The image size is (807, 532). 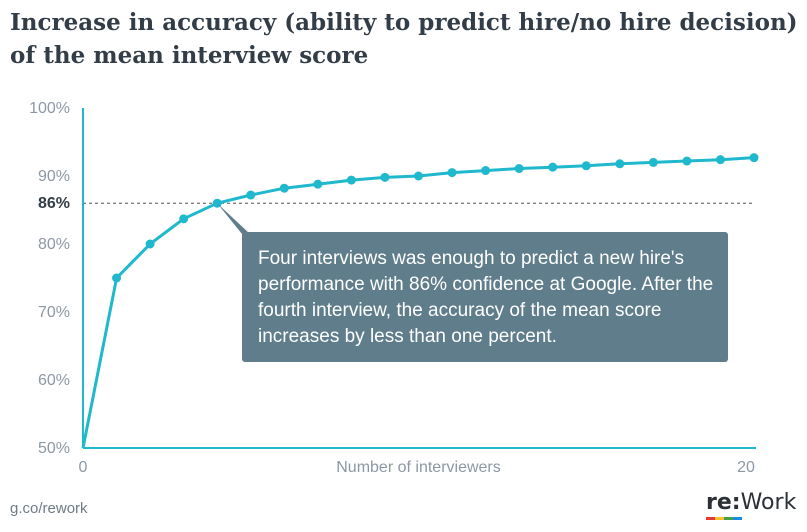 What do you see at coordinates (54, 244) in the screenshot?
I see `y-tick-label: 80%` at bounding box center [54, 244].